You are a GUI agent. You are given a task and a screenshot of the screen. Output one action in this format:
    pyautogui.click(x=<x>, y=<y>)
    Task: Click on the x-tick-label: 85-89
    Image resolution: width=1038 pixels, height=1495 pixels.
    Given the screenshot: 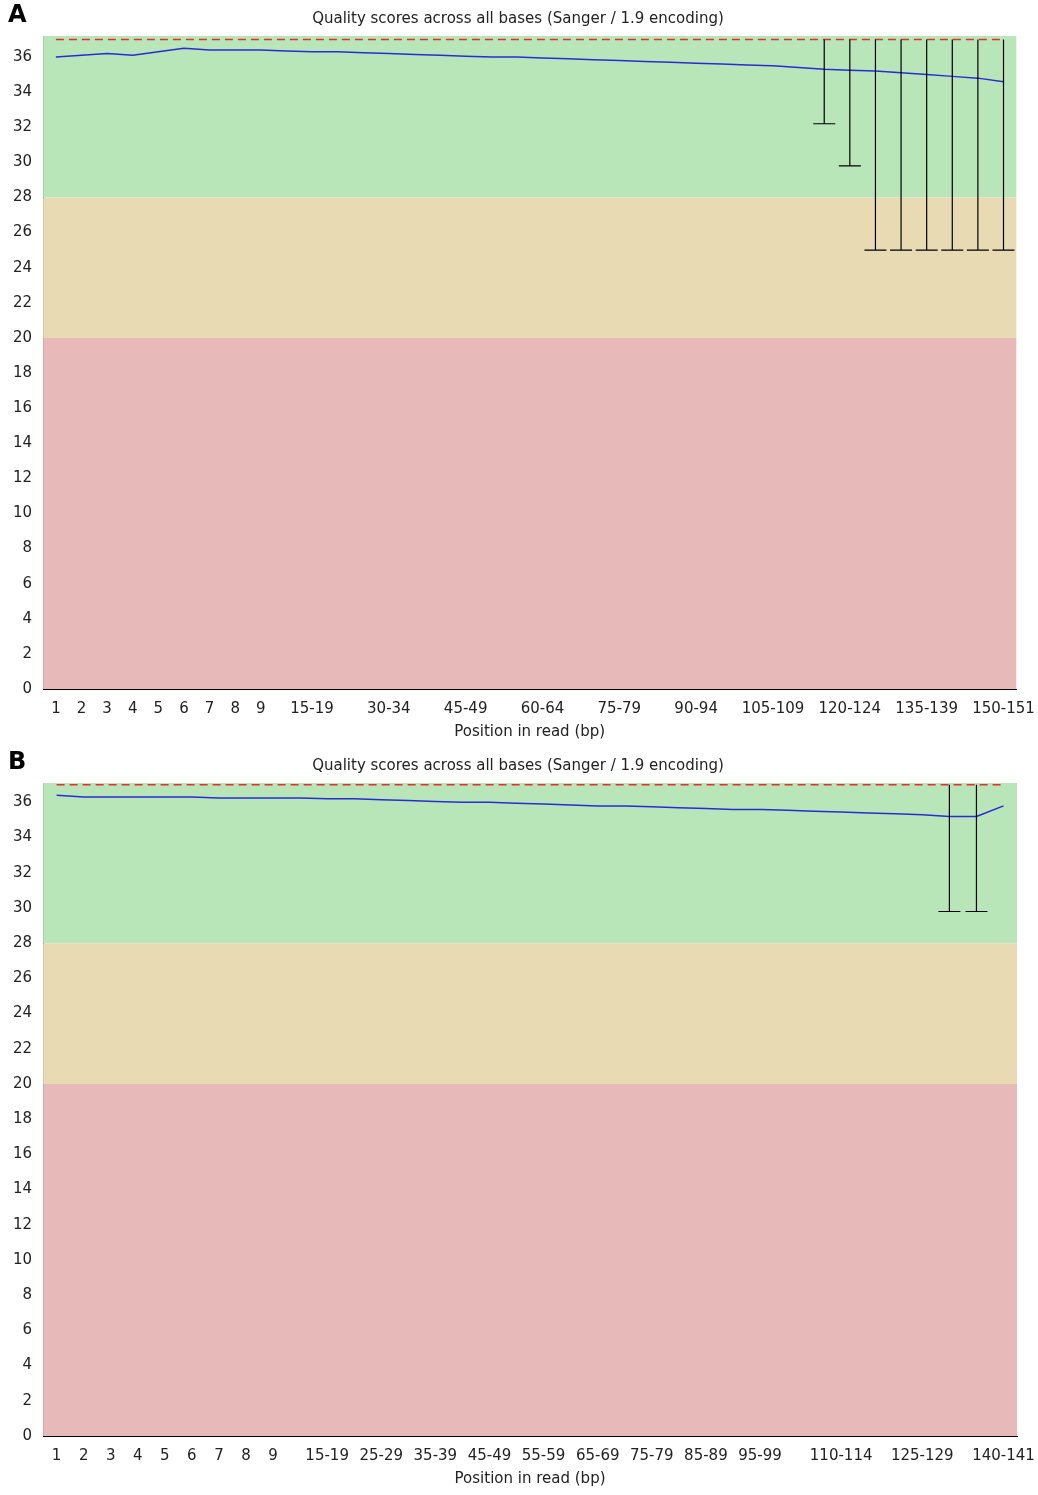 What is the action you would take?
    pyautogui.click(x=706, y=1454)
    